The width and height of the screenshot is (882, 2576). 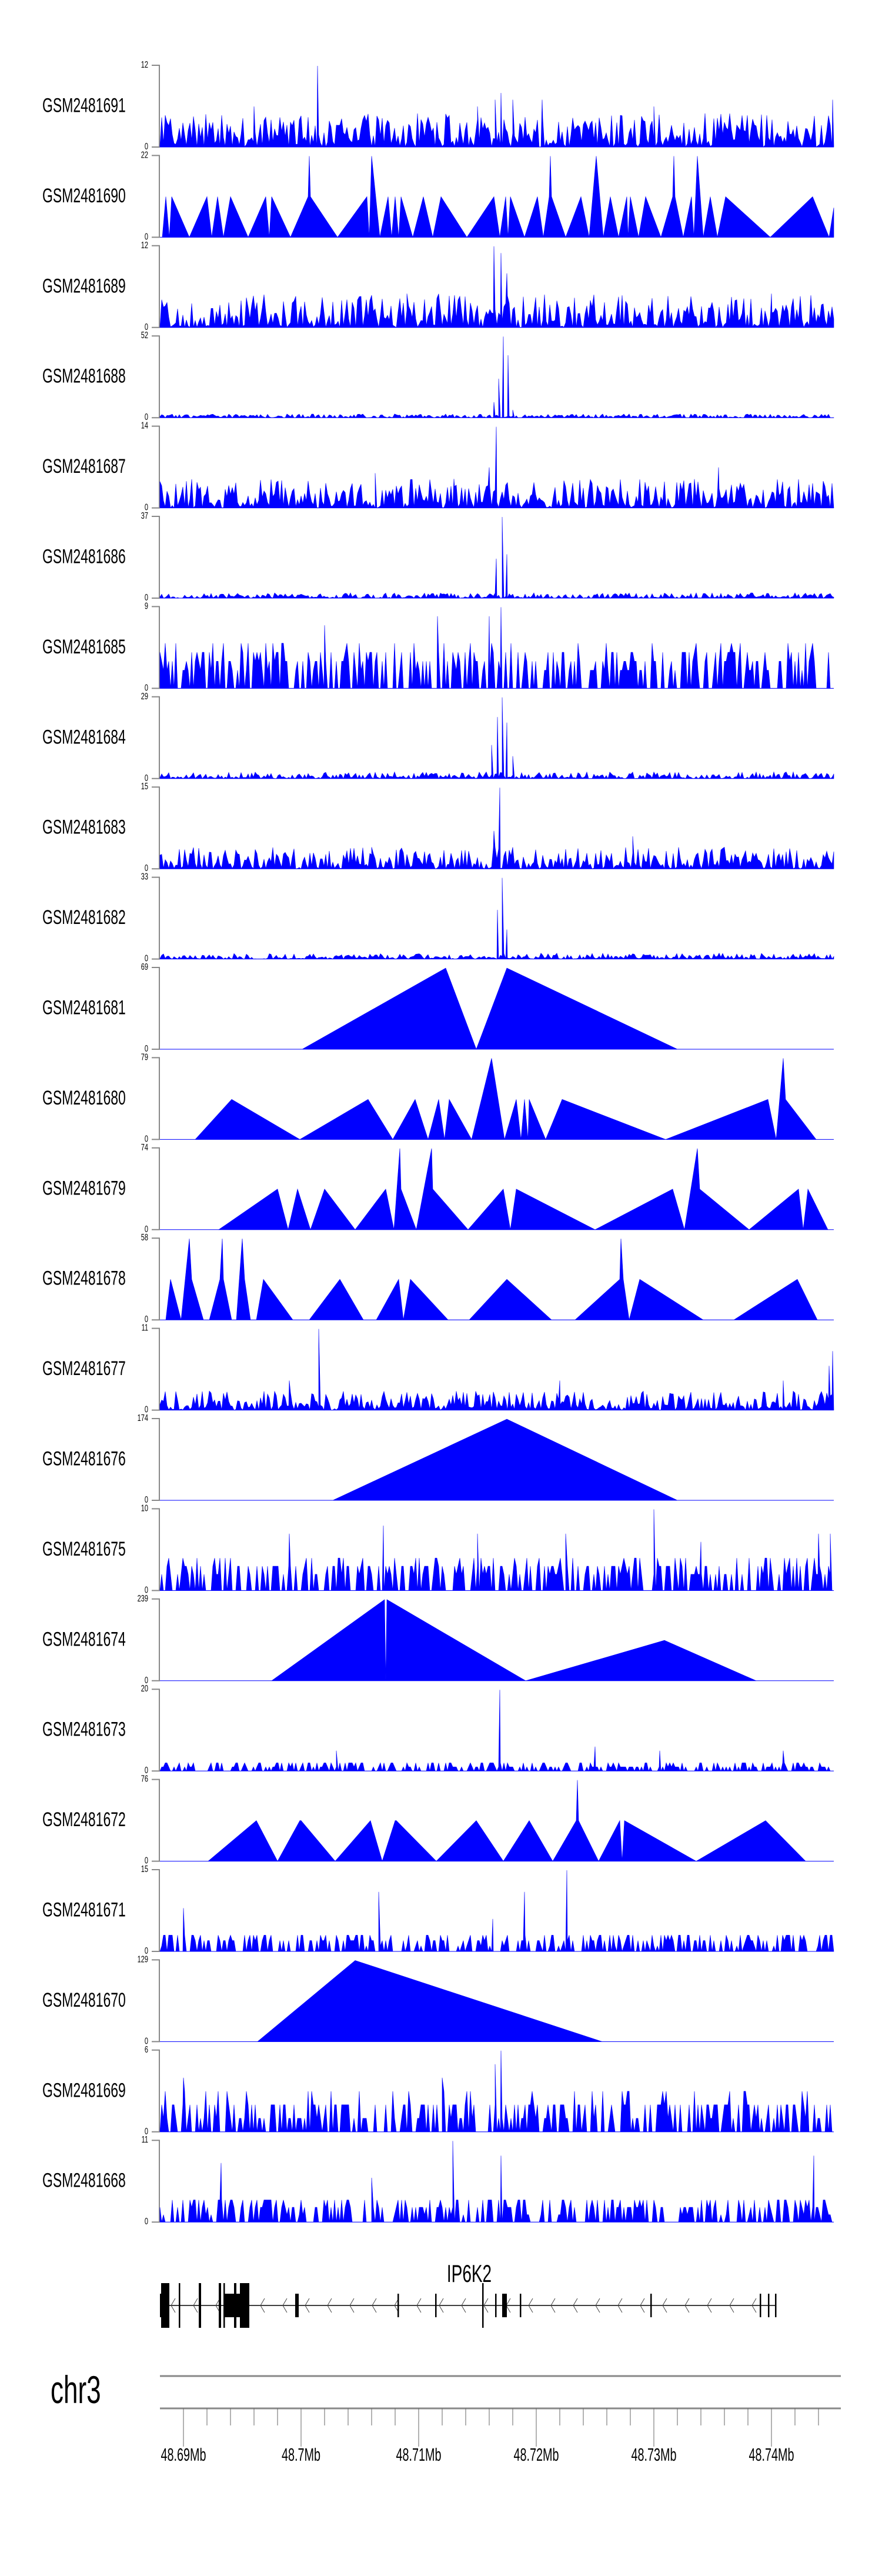 I want to click on track-label: GSM2481690, so click(x=84, y=195).